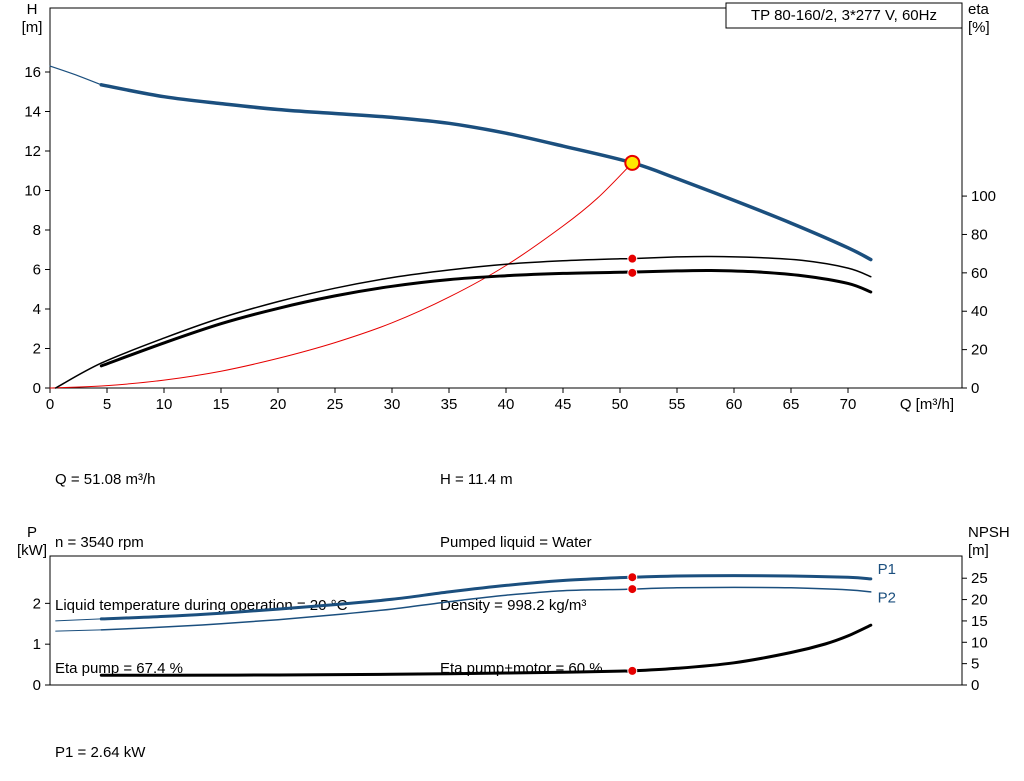 The width and height of the screenshot is (1024, 781). Describe the element at coordinates (37, 309) in the screenshot. I see `y-left-tick-label: 4` at that location.